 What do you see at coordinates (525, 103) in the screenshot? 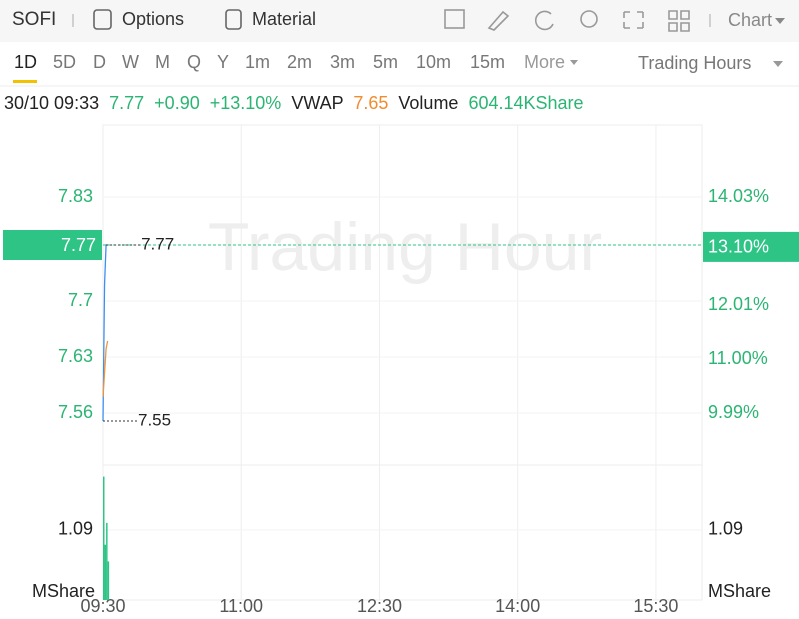
I see `volume-value: 604.14KShare` at bounding box center [525, 103].